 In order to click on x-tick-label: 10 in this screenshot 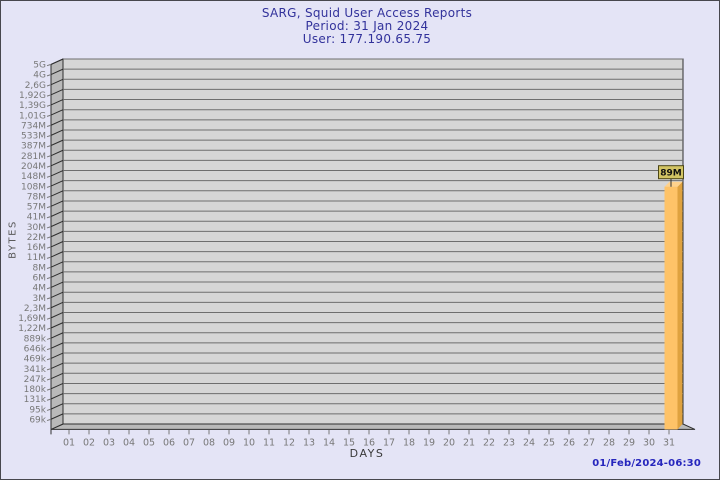, I will do `click(249, 442)`.